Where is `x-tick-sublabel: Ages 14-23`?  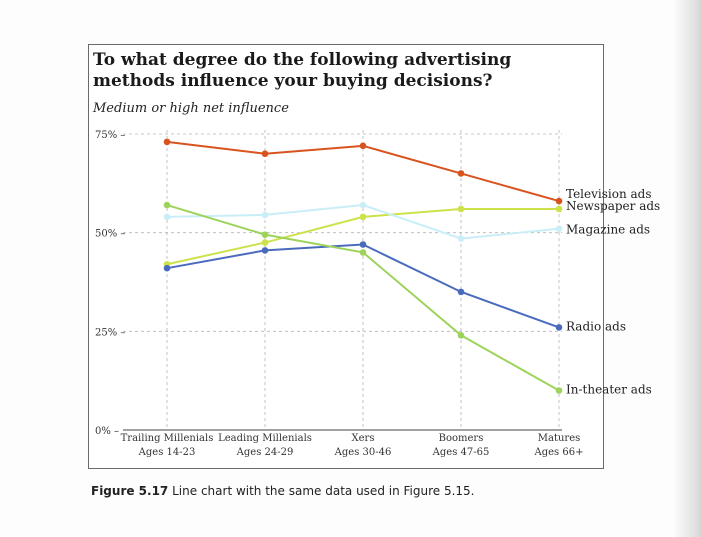 x-tick-sublabel: Ages 14-23 is located at coordinates (167, 452).